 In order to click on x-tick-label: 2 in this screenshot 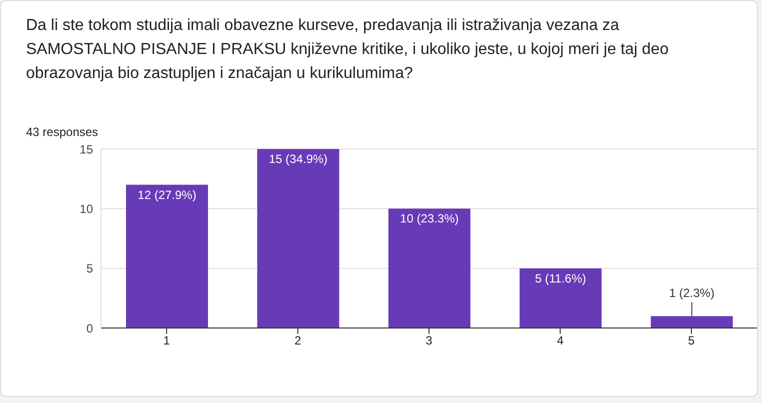, I will do `click(298, 341)`.